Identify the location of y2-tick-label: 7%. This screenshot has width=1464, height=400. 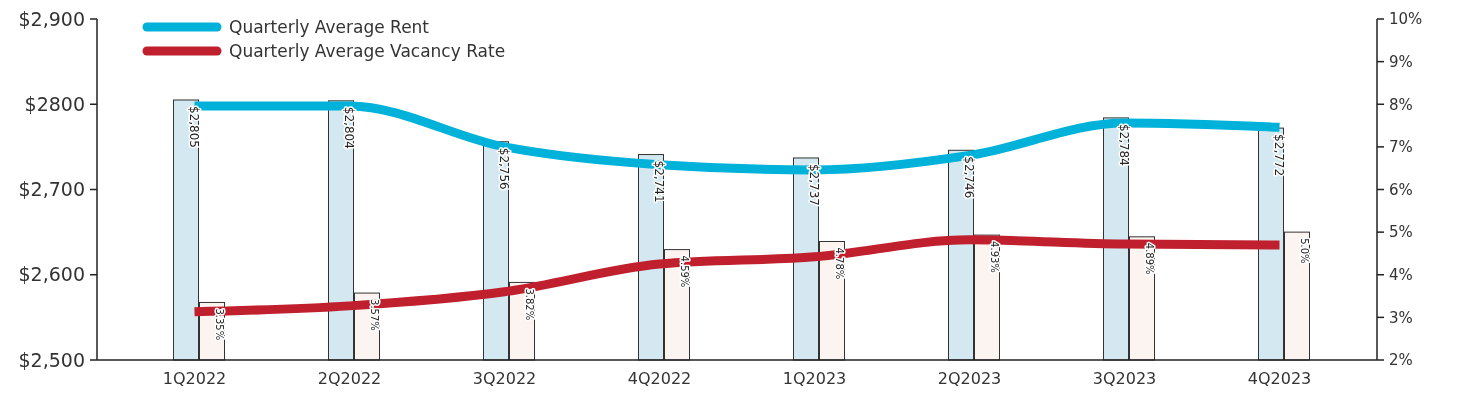
(1401, 147).